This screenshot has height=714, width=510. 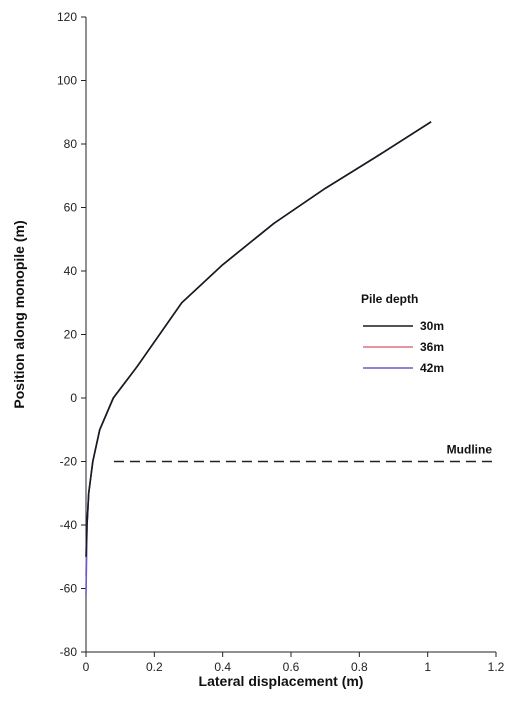 I want to click on x-tick-label: 0.4, so click(x=222, y=667).